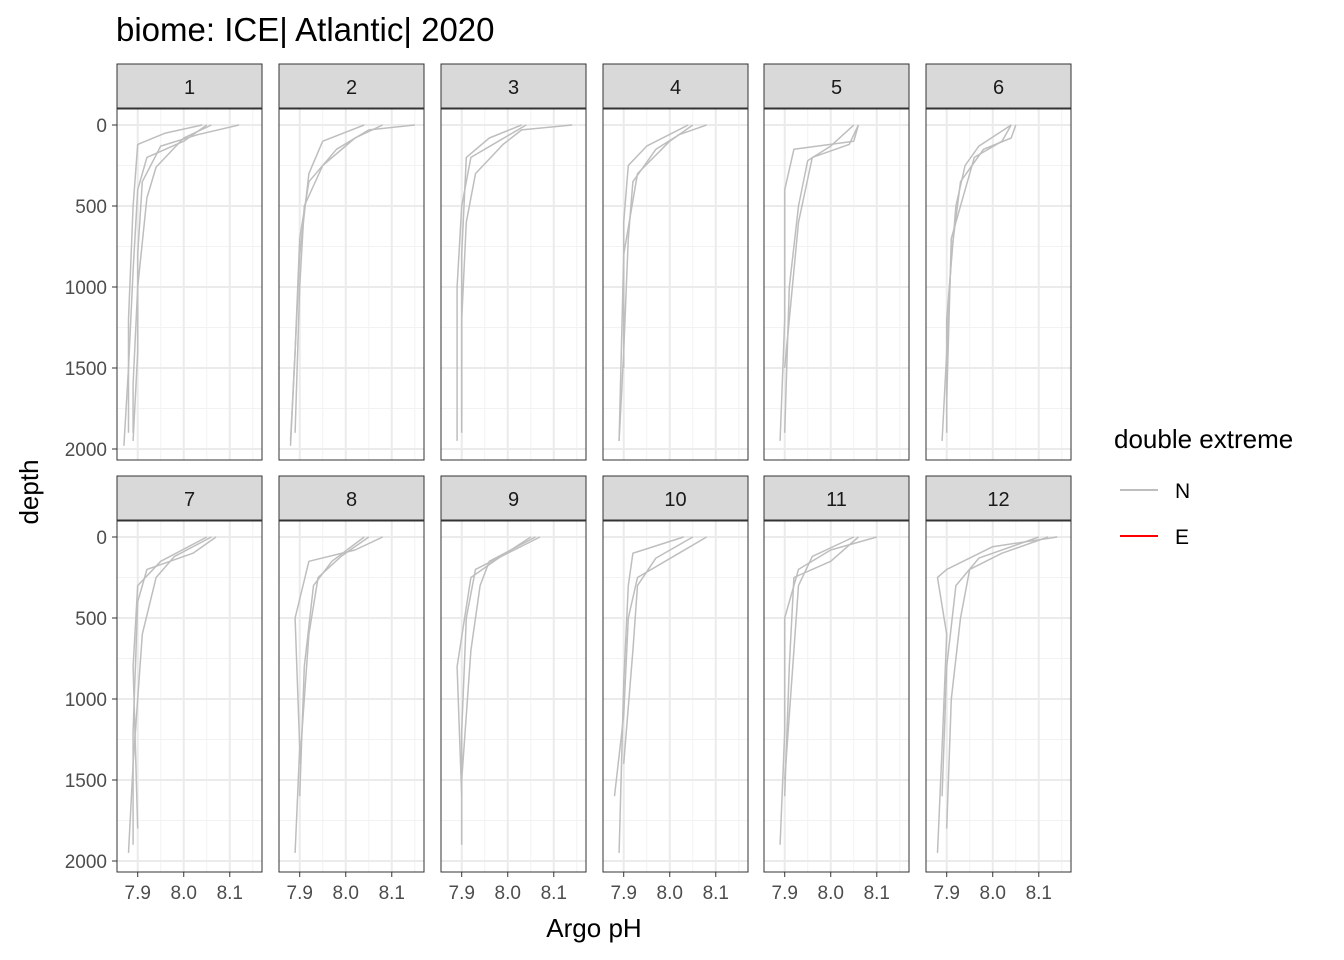  I want to click on facet-strip-label: 7, so click(189, 500).